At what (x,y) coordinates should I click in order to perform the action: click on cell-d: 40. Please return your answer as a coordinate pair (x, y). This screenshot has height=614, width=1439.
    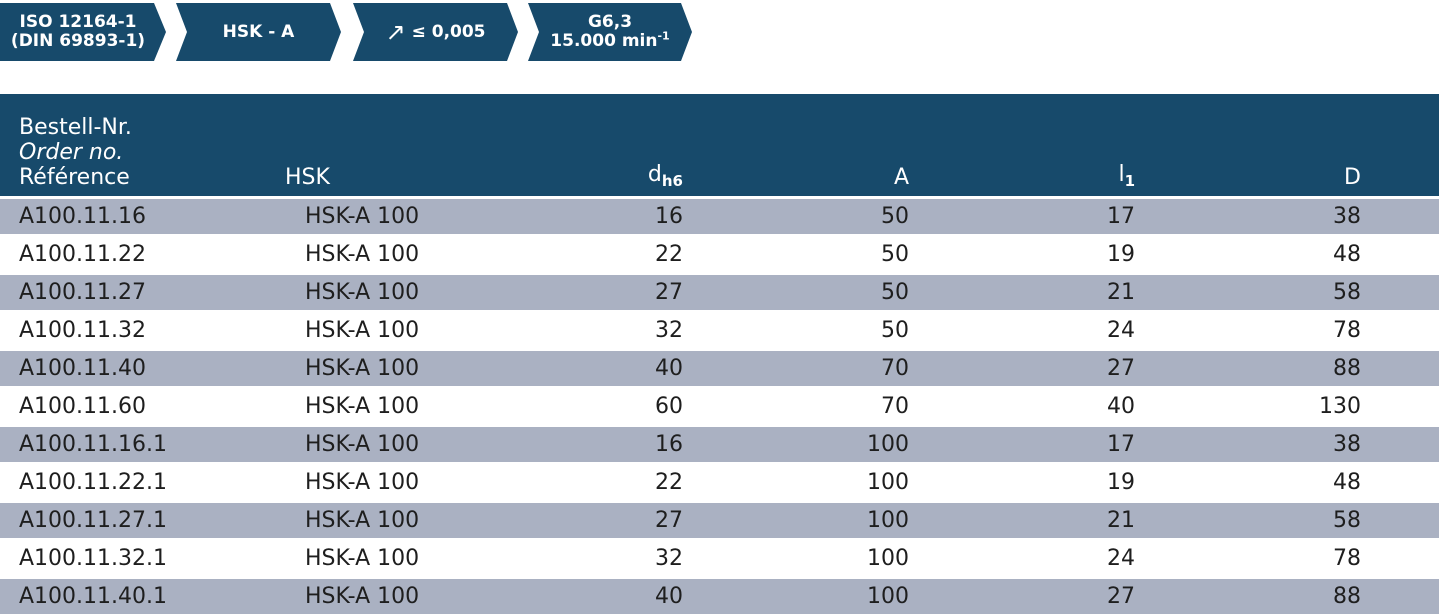
    Looking at the image, I should click on (641, 369).